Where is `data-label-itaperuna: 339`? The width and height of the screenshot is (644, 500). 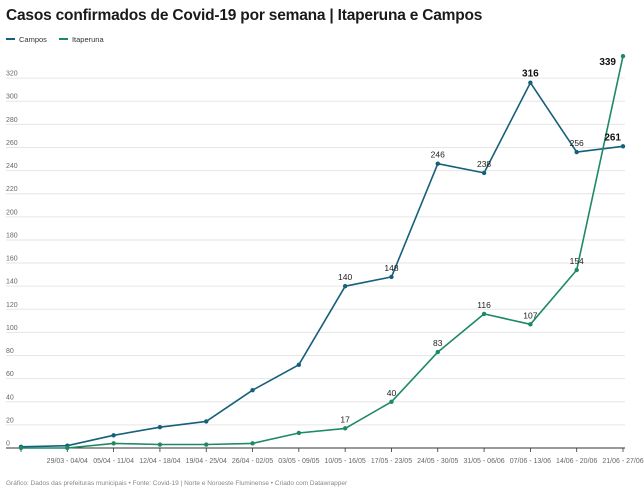
data-label-itaperuna: 339 is located at coordinates (607, 62).